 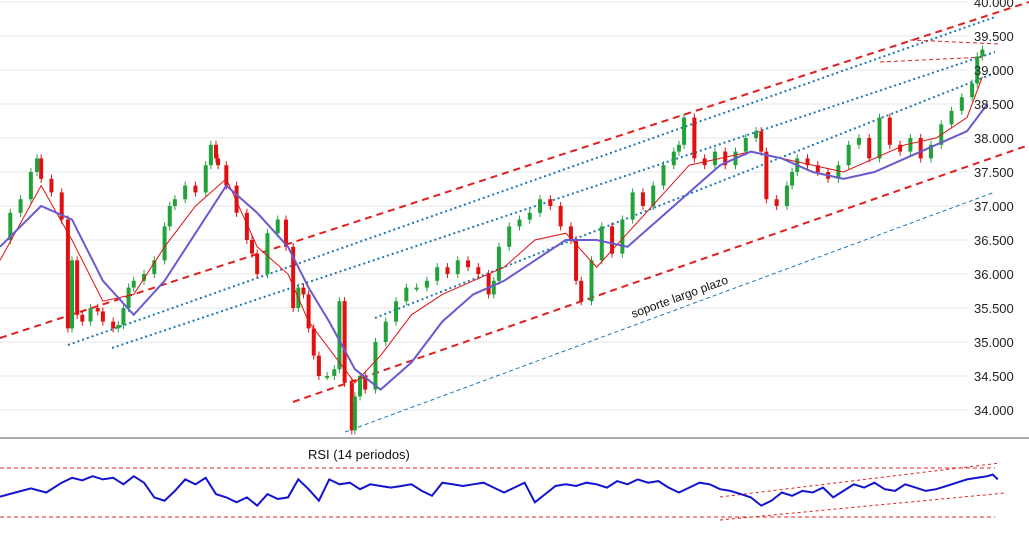 I want to click on y-tick-label: 36.000, so click(x=994, y=274).